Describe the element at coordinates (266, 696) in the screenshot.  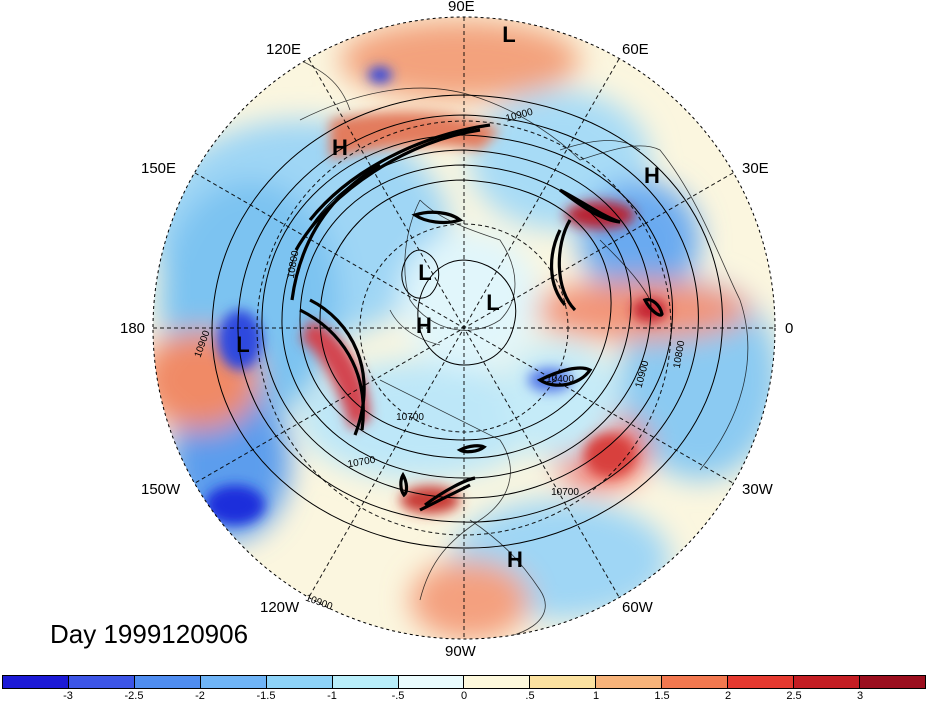
I see `colorbar-tick-label: -1.5` at that location.